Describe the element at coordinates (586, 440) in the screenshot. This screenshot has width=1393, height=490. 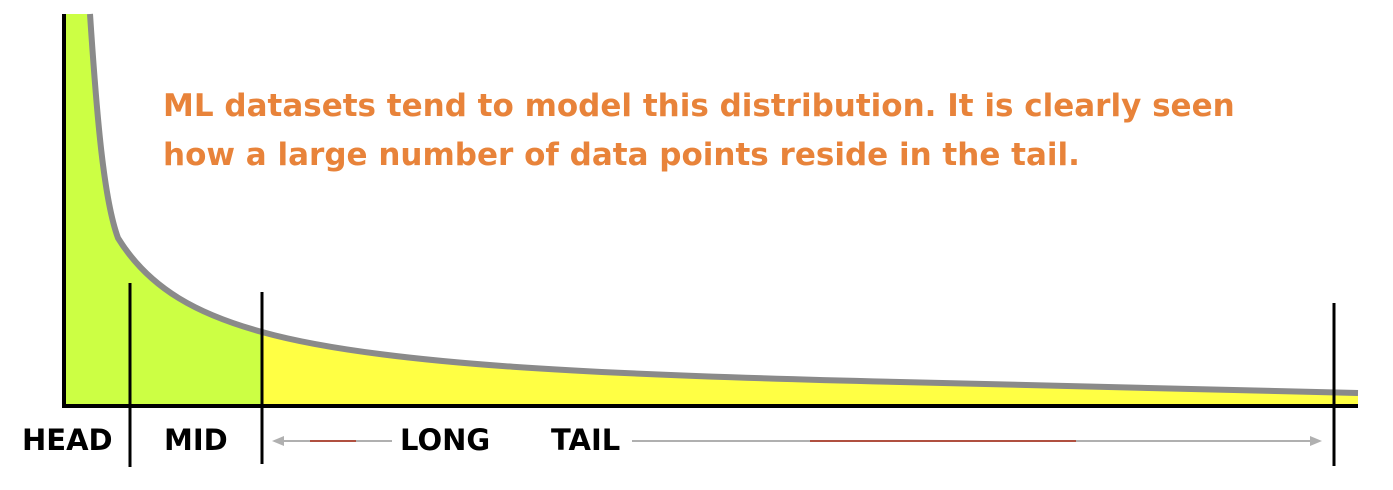
I see `tail-label: TAIL` at that location.